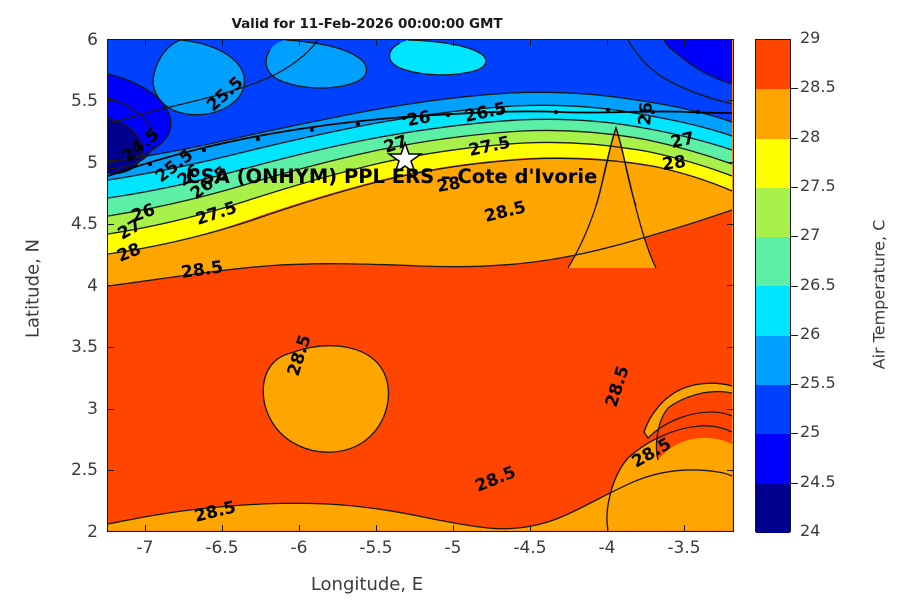  I want to click on ytick-label: 2, so click(92, 532).